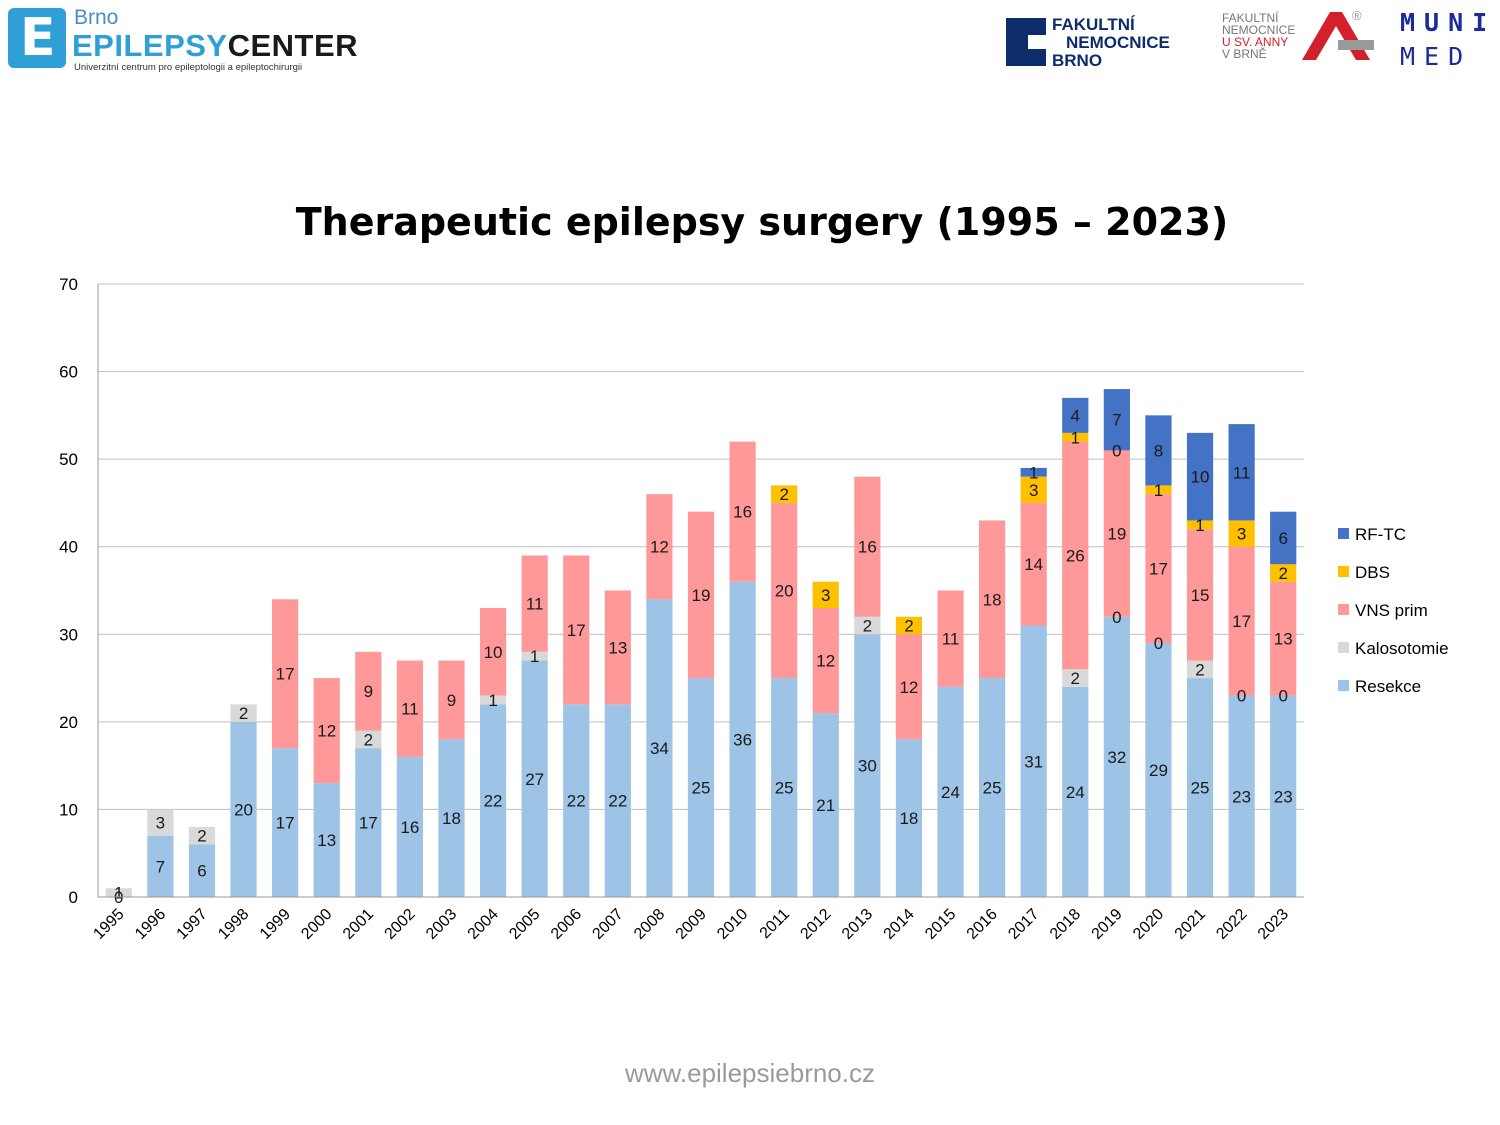 The height and width of the screenshot is (1125, 1500). What do you see at coordinates (1338, 34) in the screenshot?
I see `fnusa-mark-icon: ®` at bounding box center [1338, 34].